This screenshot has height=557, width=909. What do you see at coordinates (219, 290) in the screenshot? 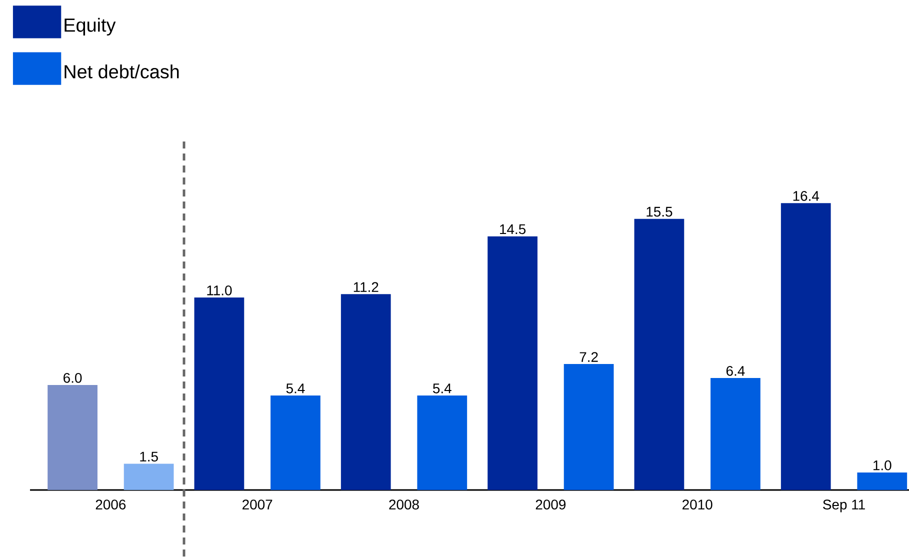
I see `data-label: 11.0` at bounding box center [219, 290].